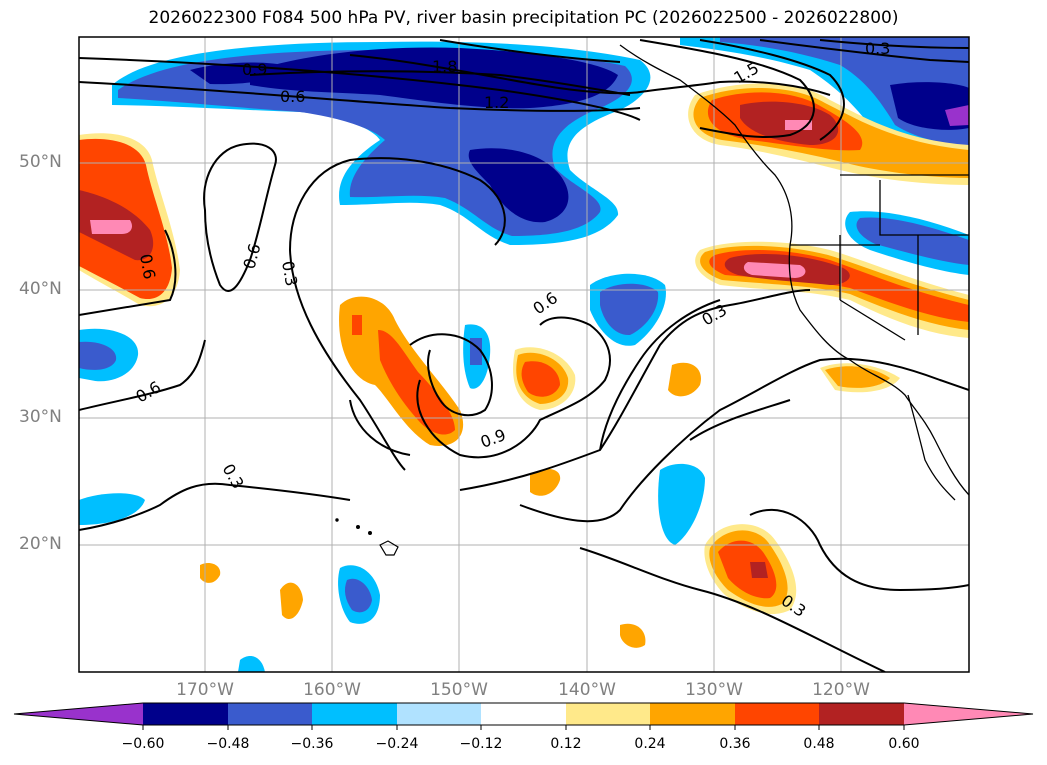 This screenshot has width=1047, height=765. I want to click on colorbar-extend-low, so click(78, 714).